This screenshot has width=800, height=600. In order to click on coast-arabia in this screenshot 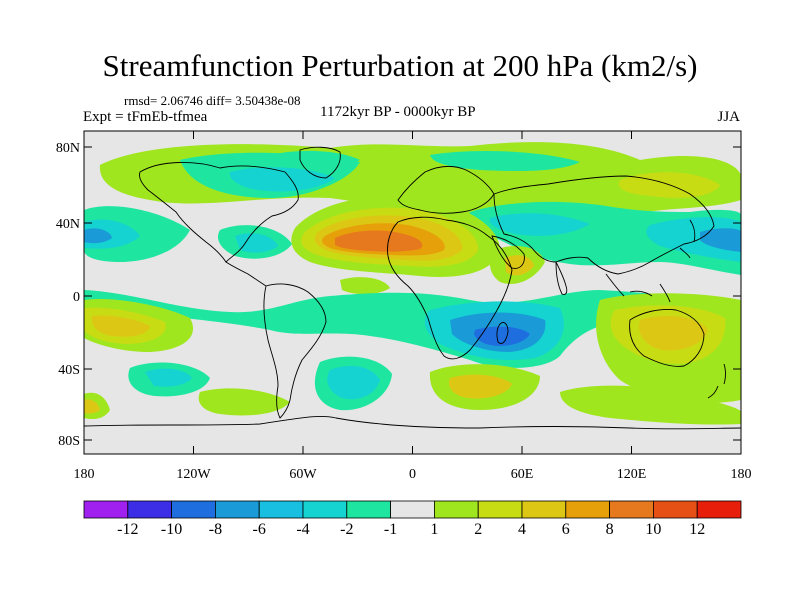, I will do `click(508, 252)`.